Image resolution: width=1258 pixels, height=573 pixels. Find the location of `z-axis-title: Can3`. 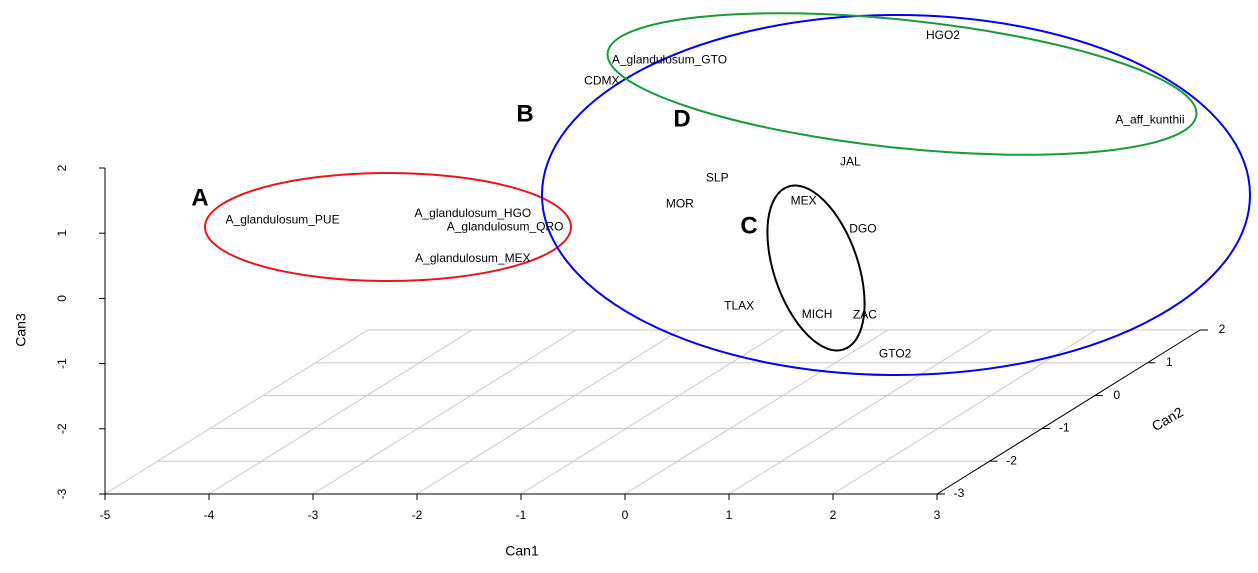

z-axis-title: Can3 is located at coordinates (21, 330).